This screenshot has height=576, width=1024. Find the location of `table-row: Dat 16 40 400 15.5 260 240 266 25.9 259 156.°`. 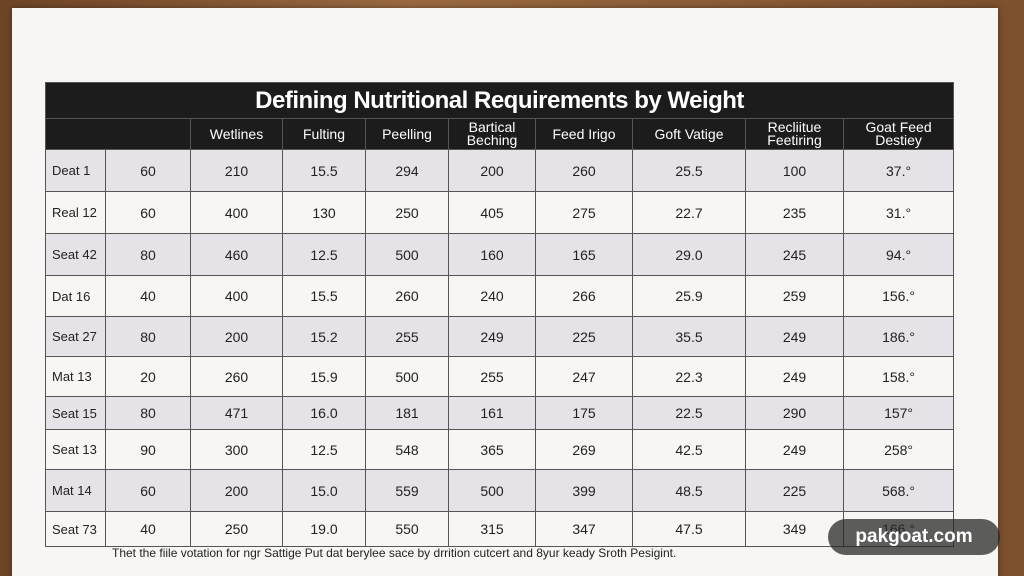

table-row: Dat 16 40 400 15.5 260 240 266 25.9 259 156.° is located at coordinates (500, 296).